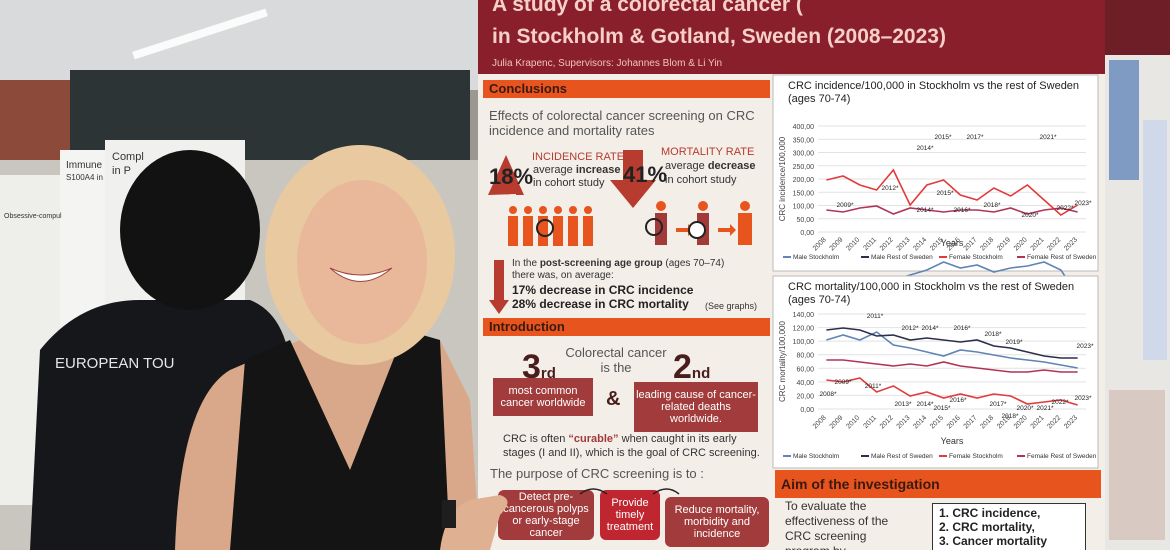 The height and width of the screenshot is (550, 1170). What do you see at coordinates (598, 170) in the screenshot?
I see `text: increase` at bounding box center [598, 170].